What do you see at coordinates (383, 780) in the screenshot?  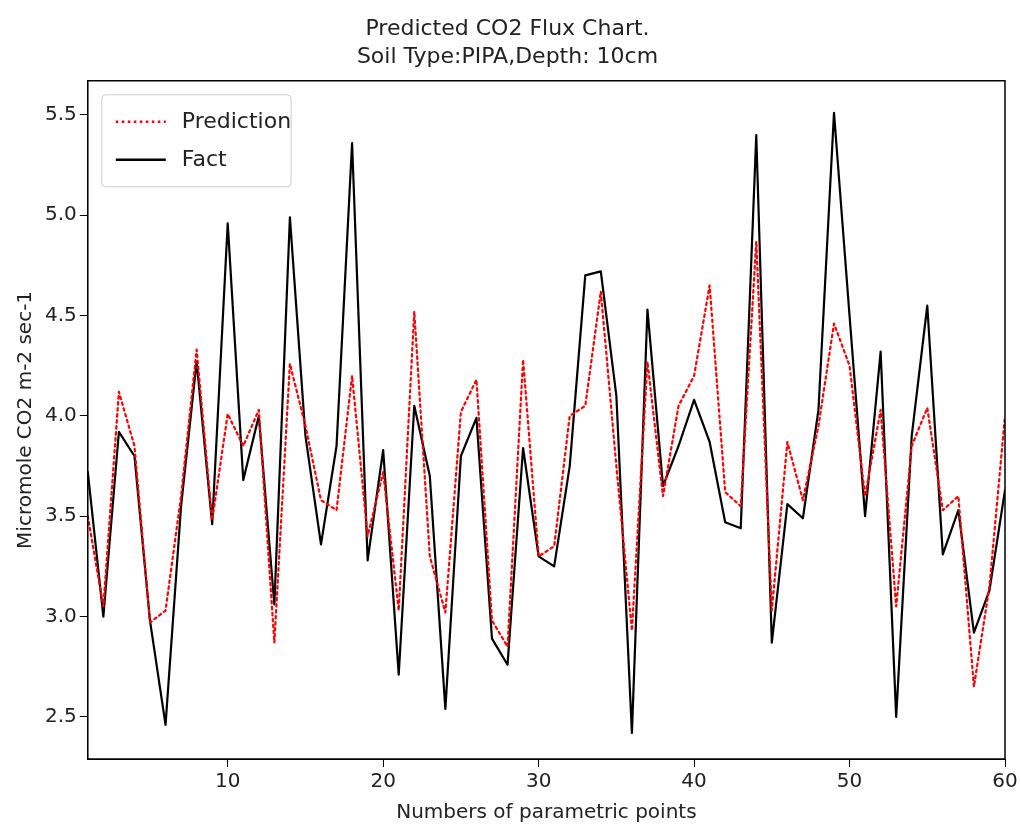 I see `x-tick-label: 20` at bounding box center [383, 780].